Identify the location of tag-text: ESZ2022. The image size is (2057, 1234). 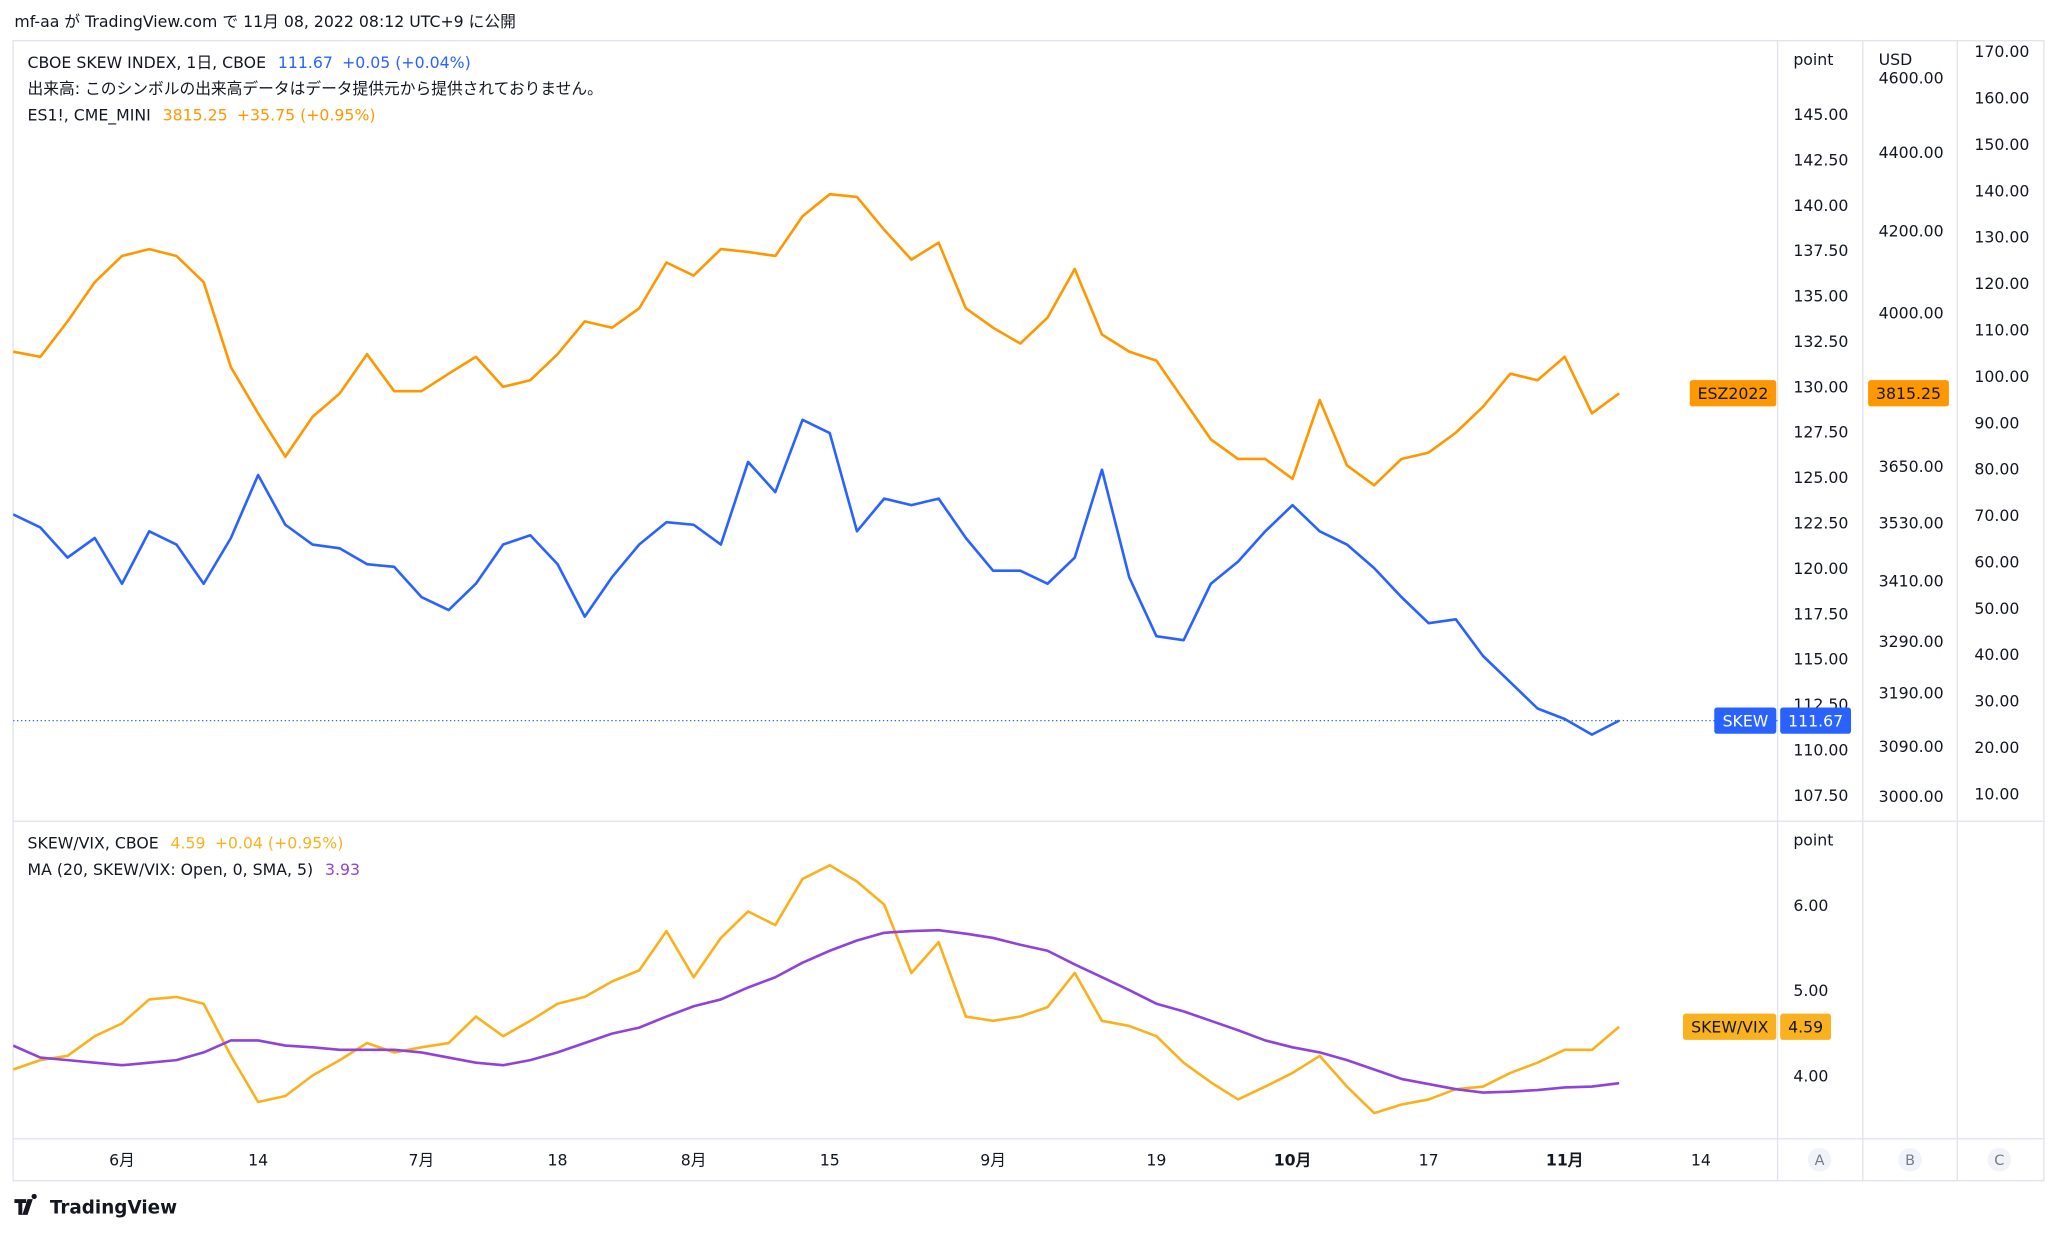
(1733, 393).